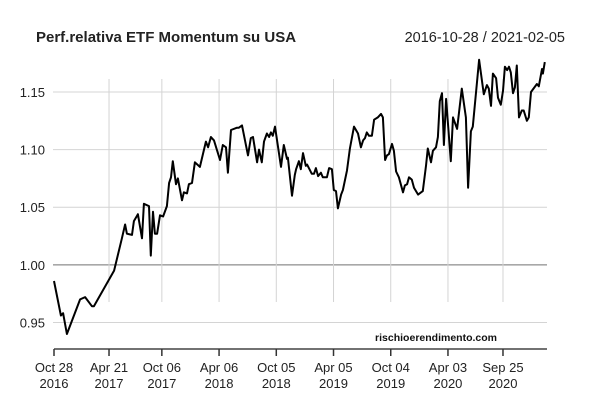 The height and width of the screenshot is (400, 600). Describe the element at coordinates (32, 150) in the screenshot. I see `y-tick-label: 1.10` at that location.